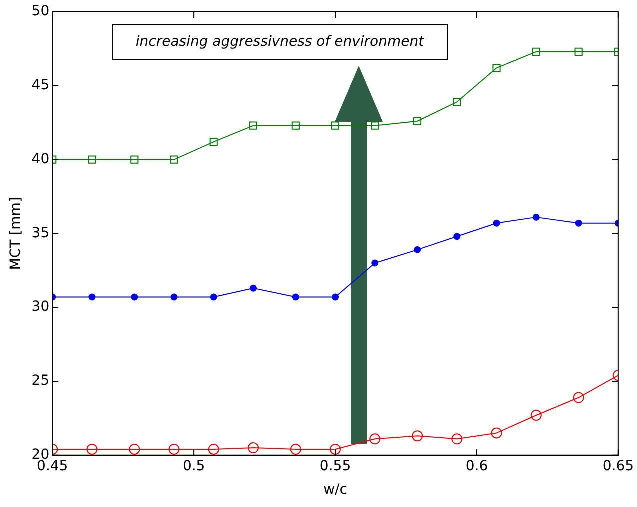 The width and height of the screenshot is (637, 507). What do you see at coordinates (194, 466) in the screenshot?
I see `x-tick-label: 0.5` at bounding box center [194, 466].